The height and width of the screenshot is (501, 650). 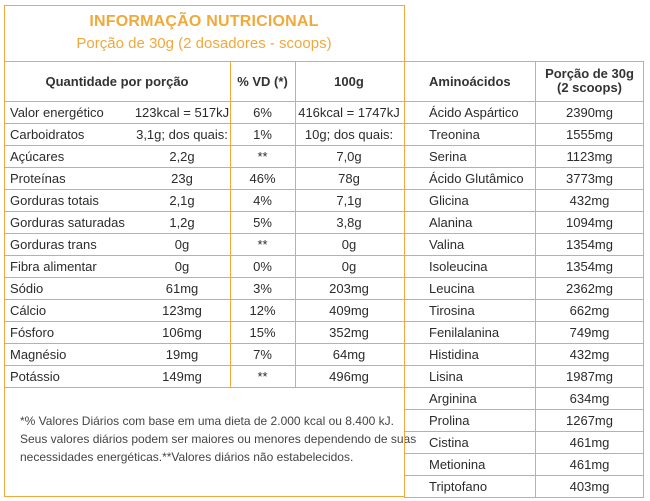 I want to click on nutrient-name: Fibra alimentar, so click(x=53, y=266).